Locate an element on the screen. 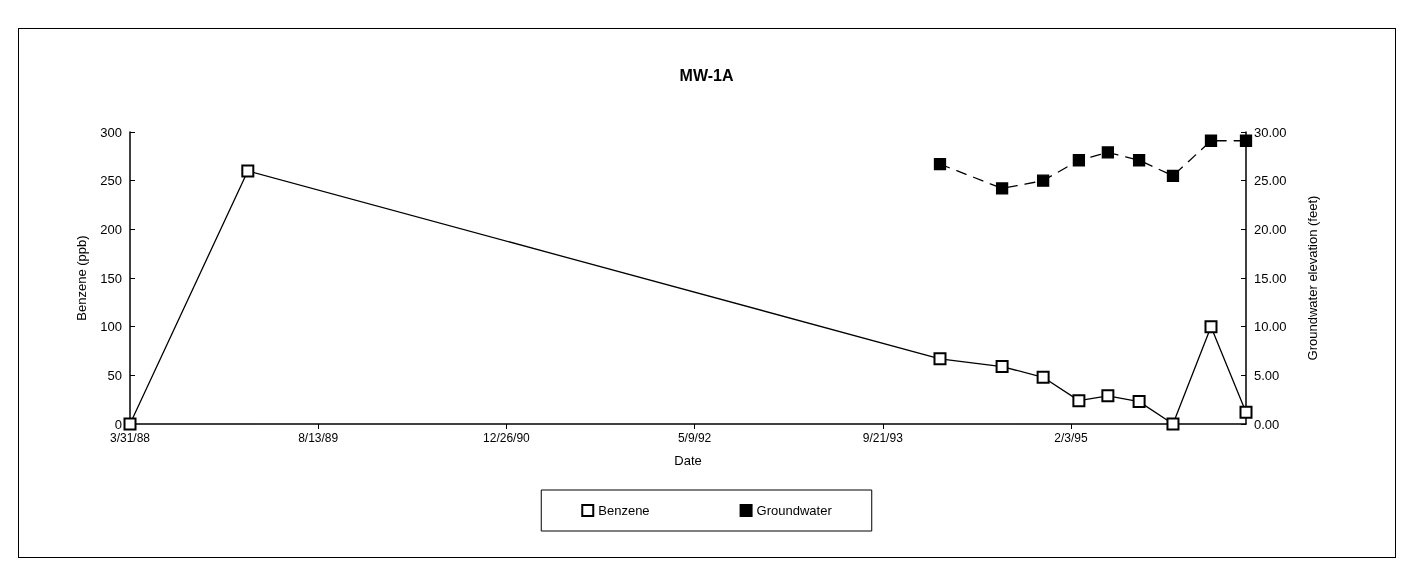 This screenshot has width=1413, height=569. y2-tick-label: 5.00 is located at coordinates (1267, 375).